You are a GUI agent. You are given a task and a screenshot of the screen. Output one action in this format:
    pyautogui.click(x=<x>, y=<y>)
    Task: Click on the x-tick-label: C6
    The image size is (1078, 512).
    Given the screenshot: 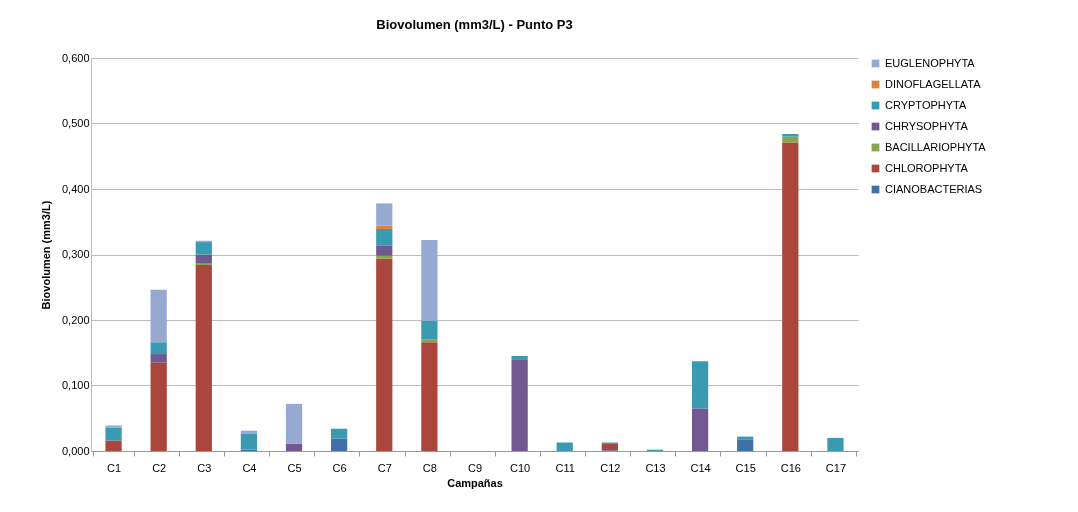 What is the action you would take?
    pyautogui.click(x=339, y=467)
    